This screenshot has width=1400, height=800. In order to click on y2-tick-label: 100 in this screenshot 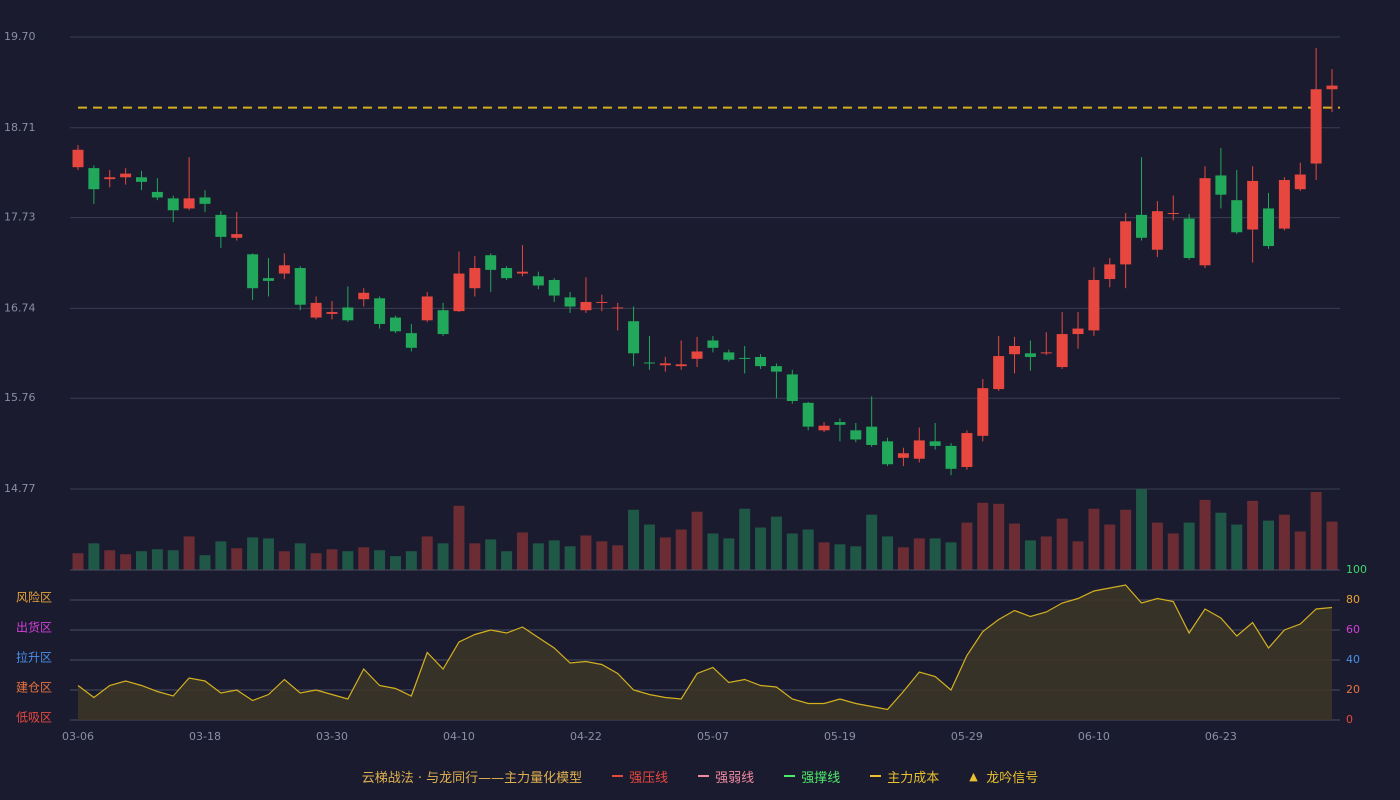, I will do `click(1356, 569)`.